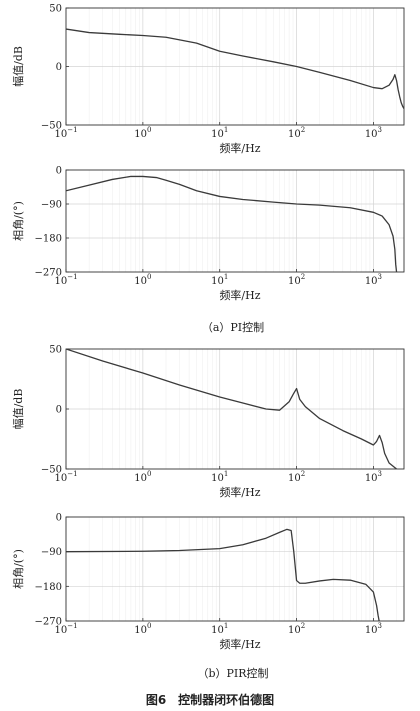  What do you see at coordinates (233, 327) in the screenshot?
I see `caption-pi: （a）PI控制` at bounding box center [233, 327].